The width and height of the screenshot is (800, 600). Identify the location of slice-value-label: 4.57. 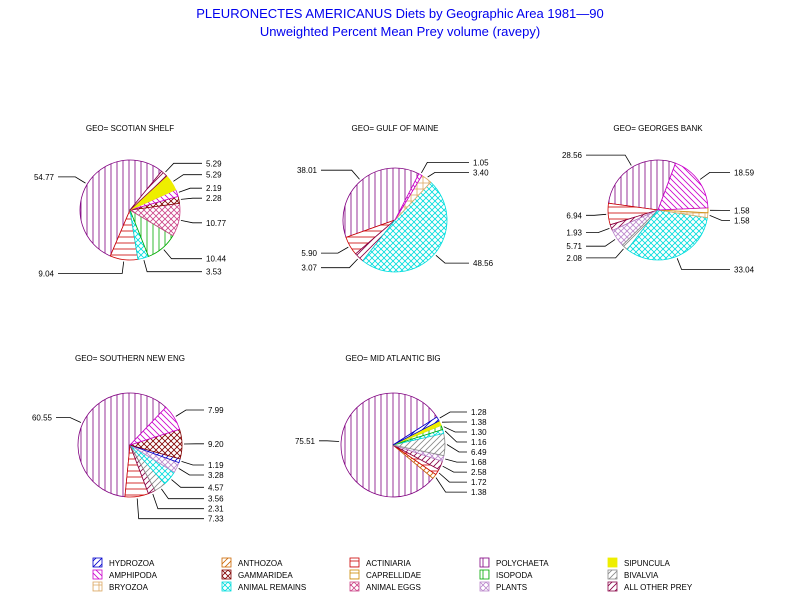
(216, 487).